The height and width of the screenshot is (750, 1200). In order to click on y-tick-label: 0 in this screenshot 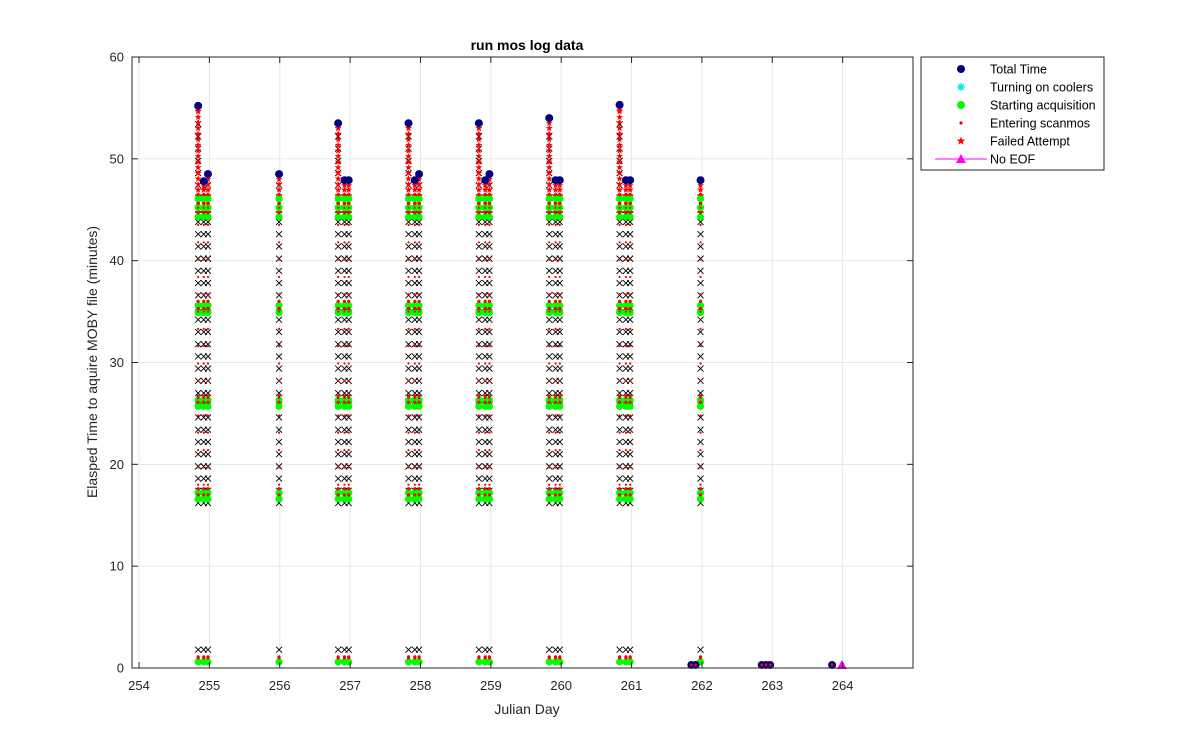, I will do `click(120, 668)`.